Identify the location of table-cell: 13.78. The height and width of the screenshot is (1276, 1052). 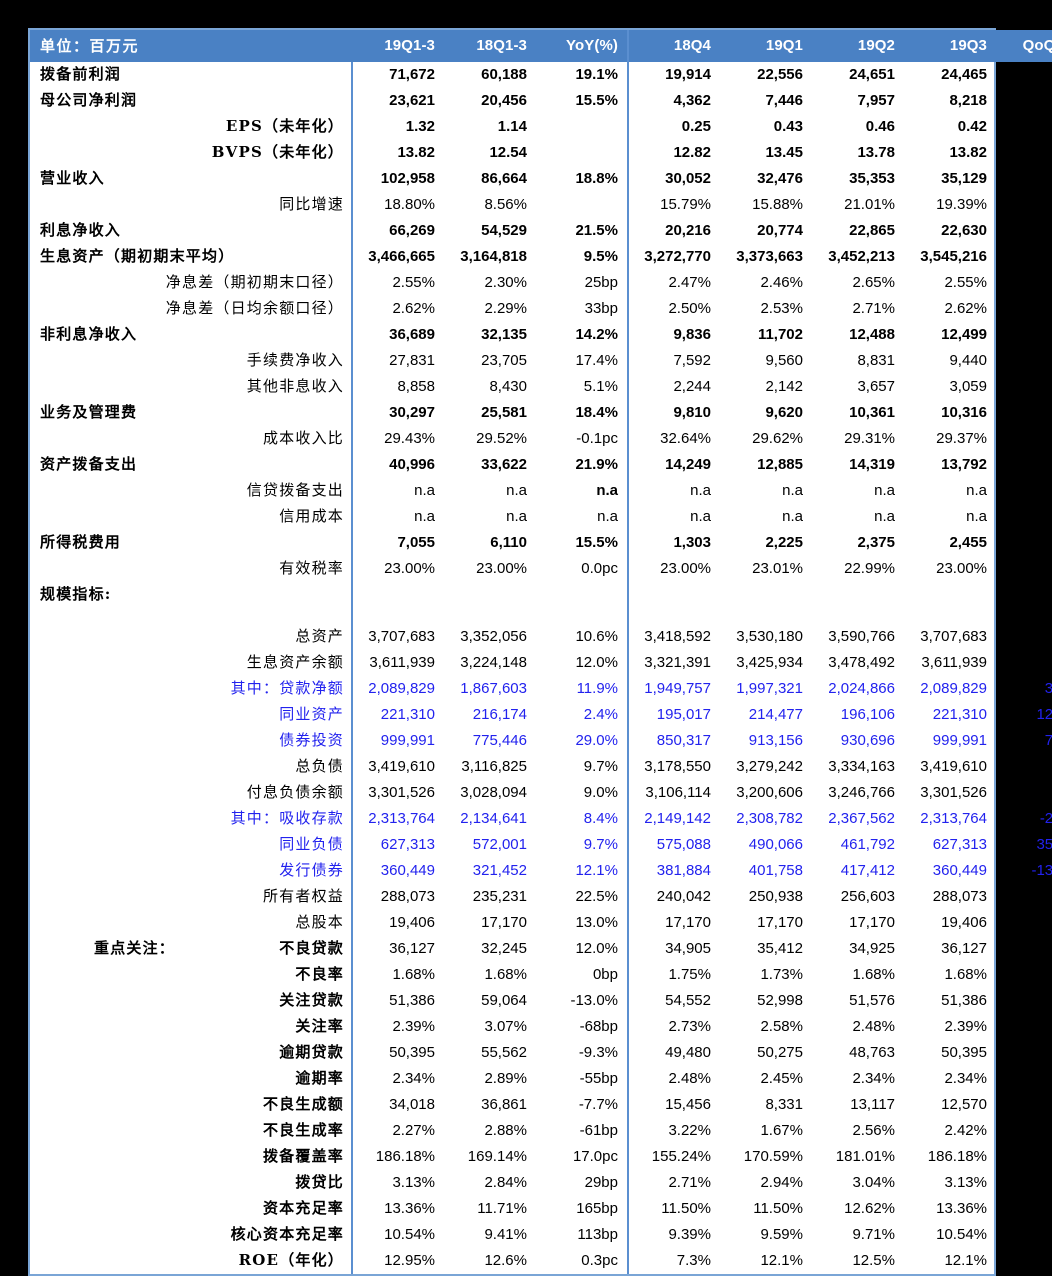
(876, 152).